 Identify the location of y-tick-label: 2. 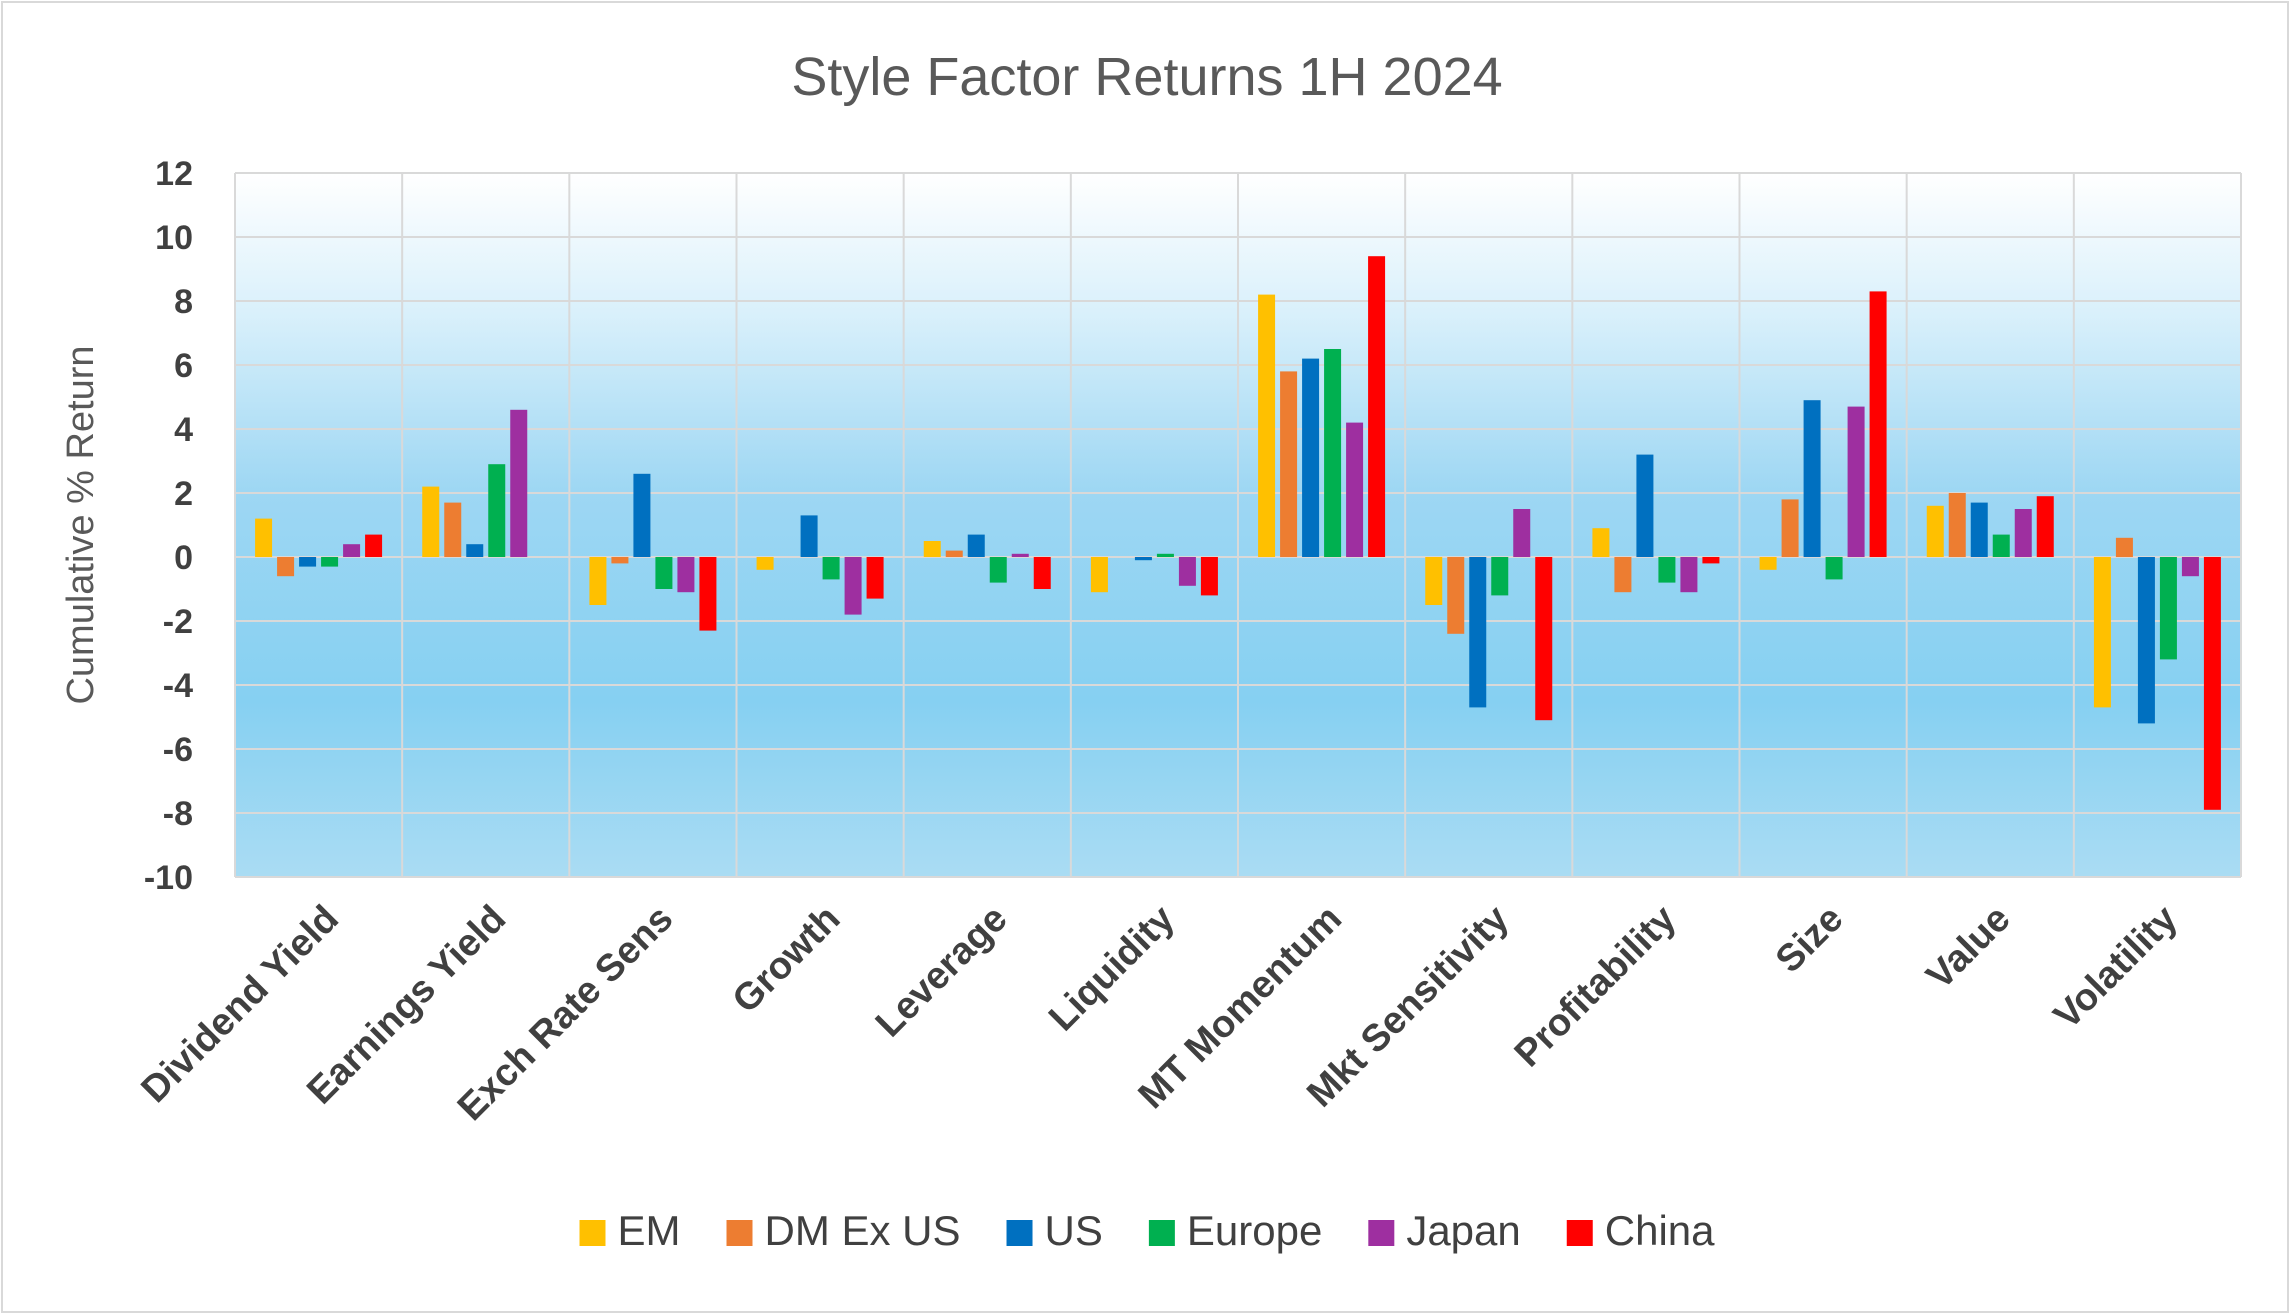
(183, 494).